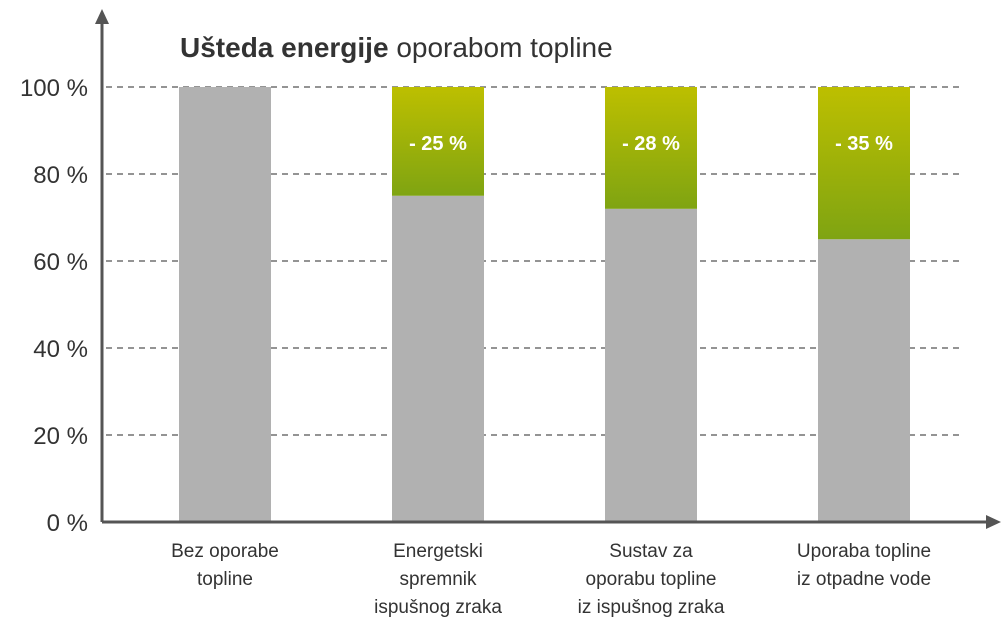 This screenshot has width=1002, height=618. What do you see at coordinates (60, 175) in the screenshot?
I see `y-tick-label: 80 %` at bounding box center [60, 175].